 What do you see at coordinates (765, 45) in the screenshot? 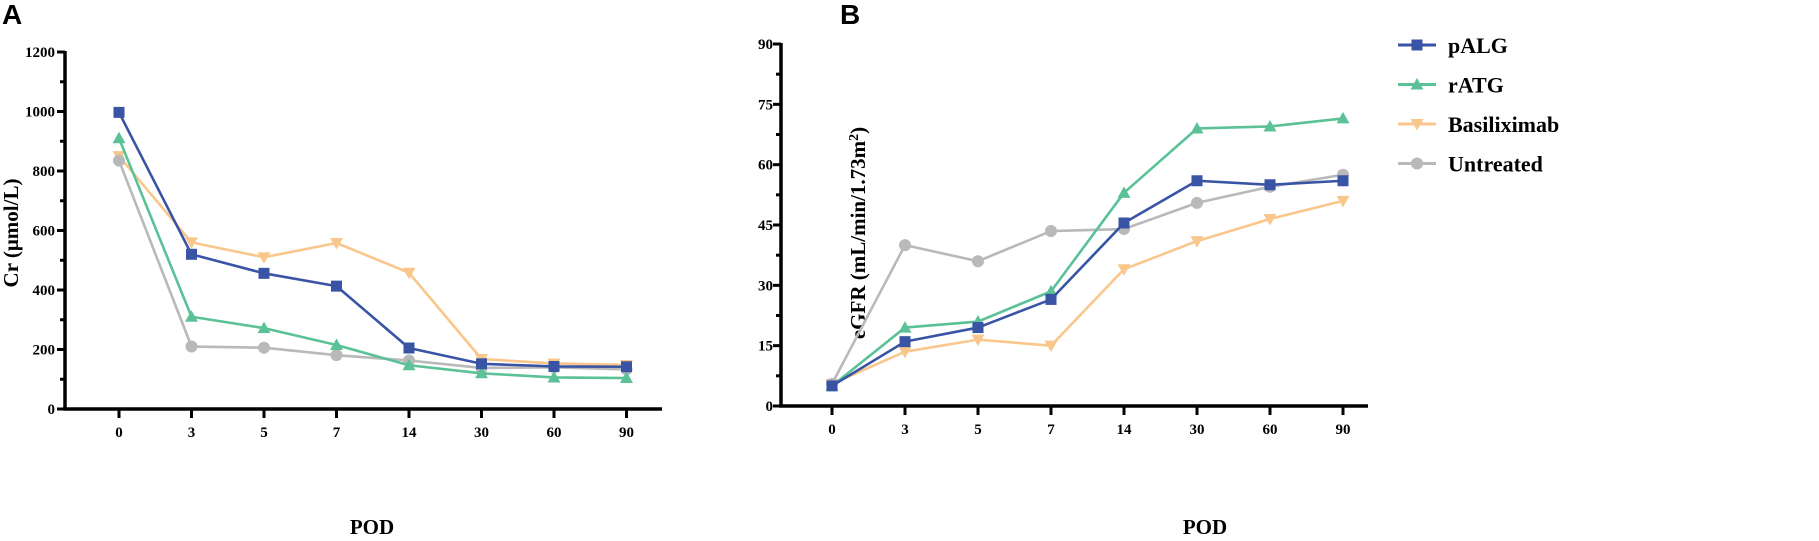
I see `y-tick-label: 90` at bounding box center [765, 45].